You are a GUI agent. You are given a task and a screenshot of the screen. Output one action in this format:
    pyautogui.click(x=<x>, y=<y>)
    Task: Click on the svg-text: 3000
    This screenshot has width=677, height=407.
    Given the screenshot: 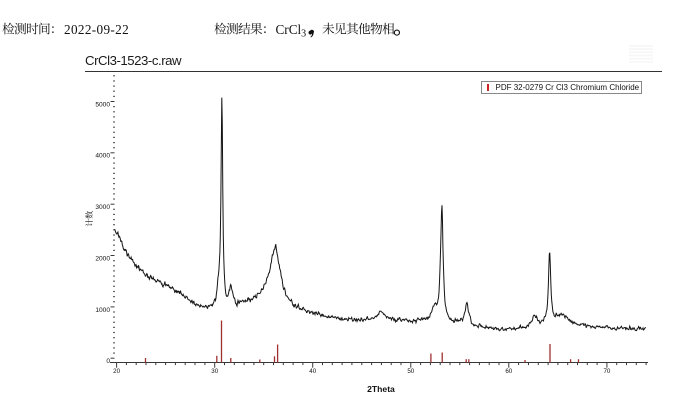 What is the action you would take?
    pyautogui.click(x=102, y=207)
    